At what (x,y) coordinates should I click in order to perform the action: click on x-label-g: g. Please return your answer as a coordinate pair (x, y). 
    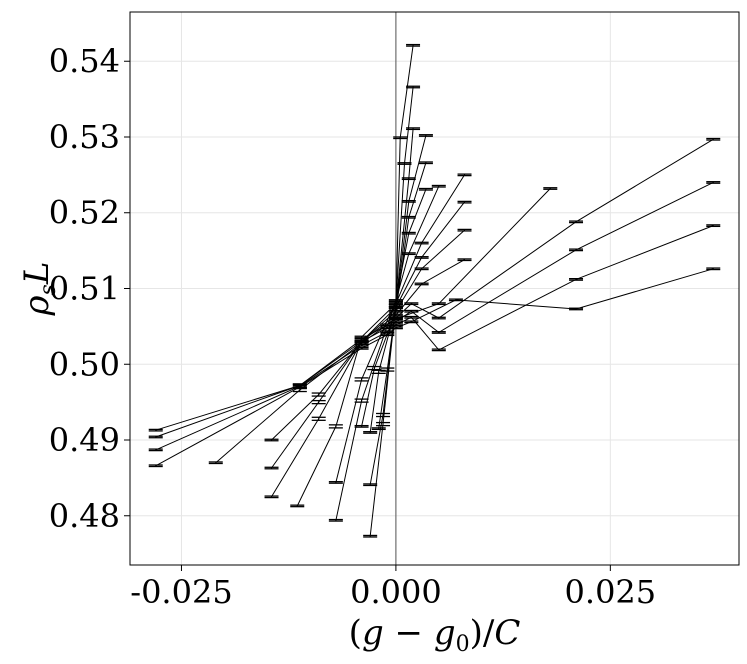
    Looking at the image, I should click on (373, 633).